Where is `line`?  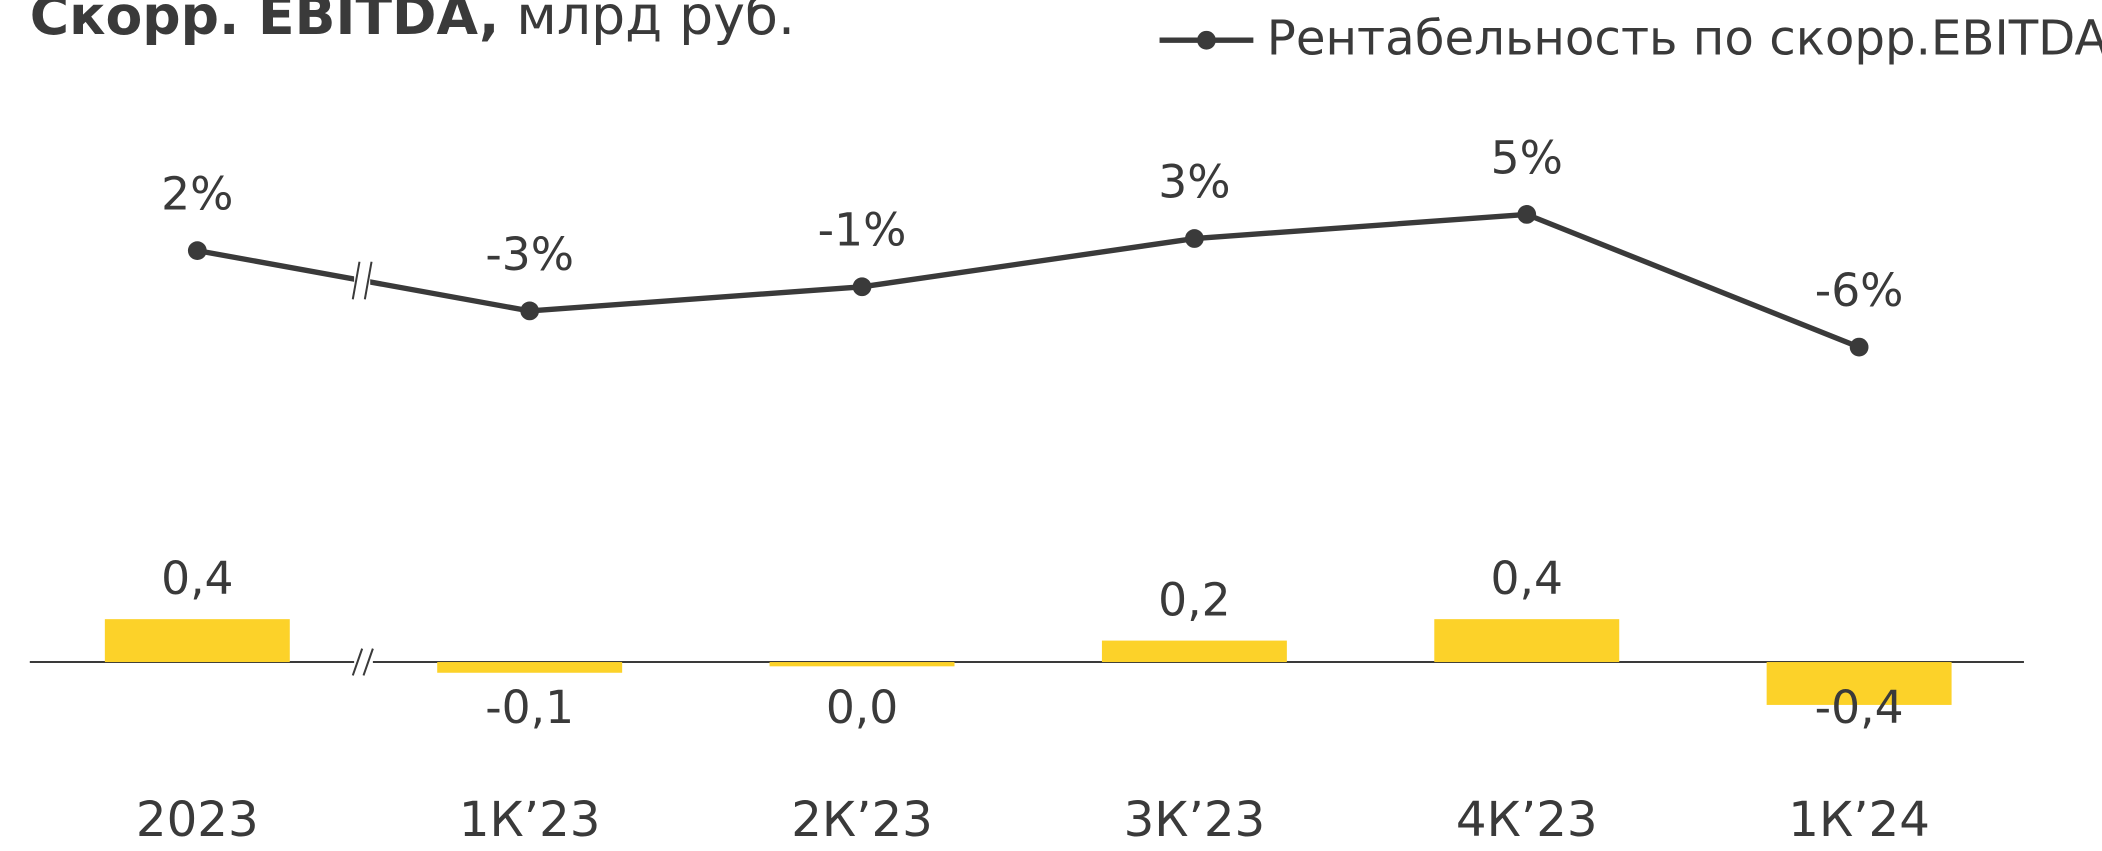 line is located at coordinates (1028, 280).